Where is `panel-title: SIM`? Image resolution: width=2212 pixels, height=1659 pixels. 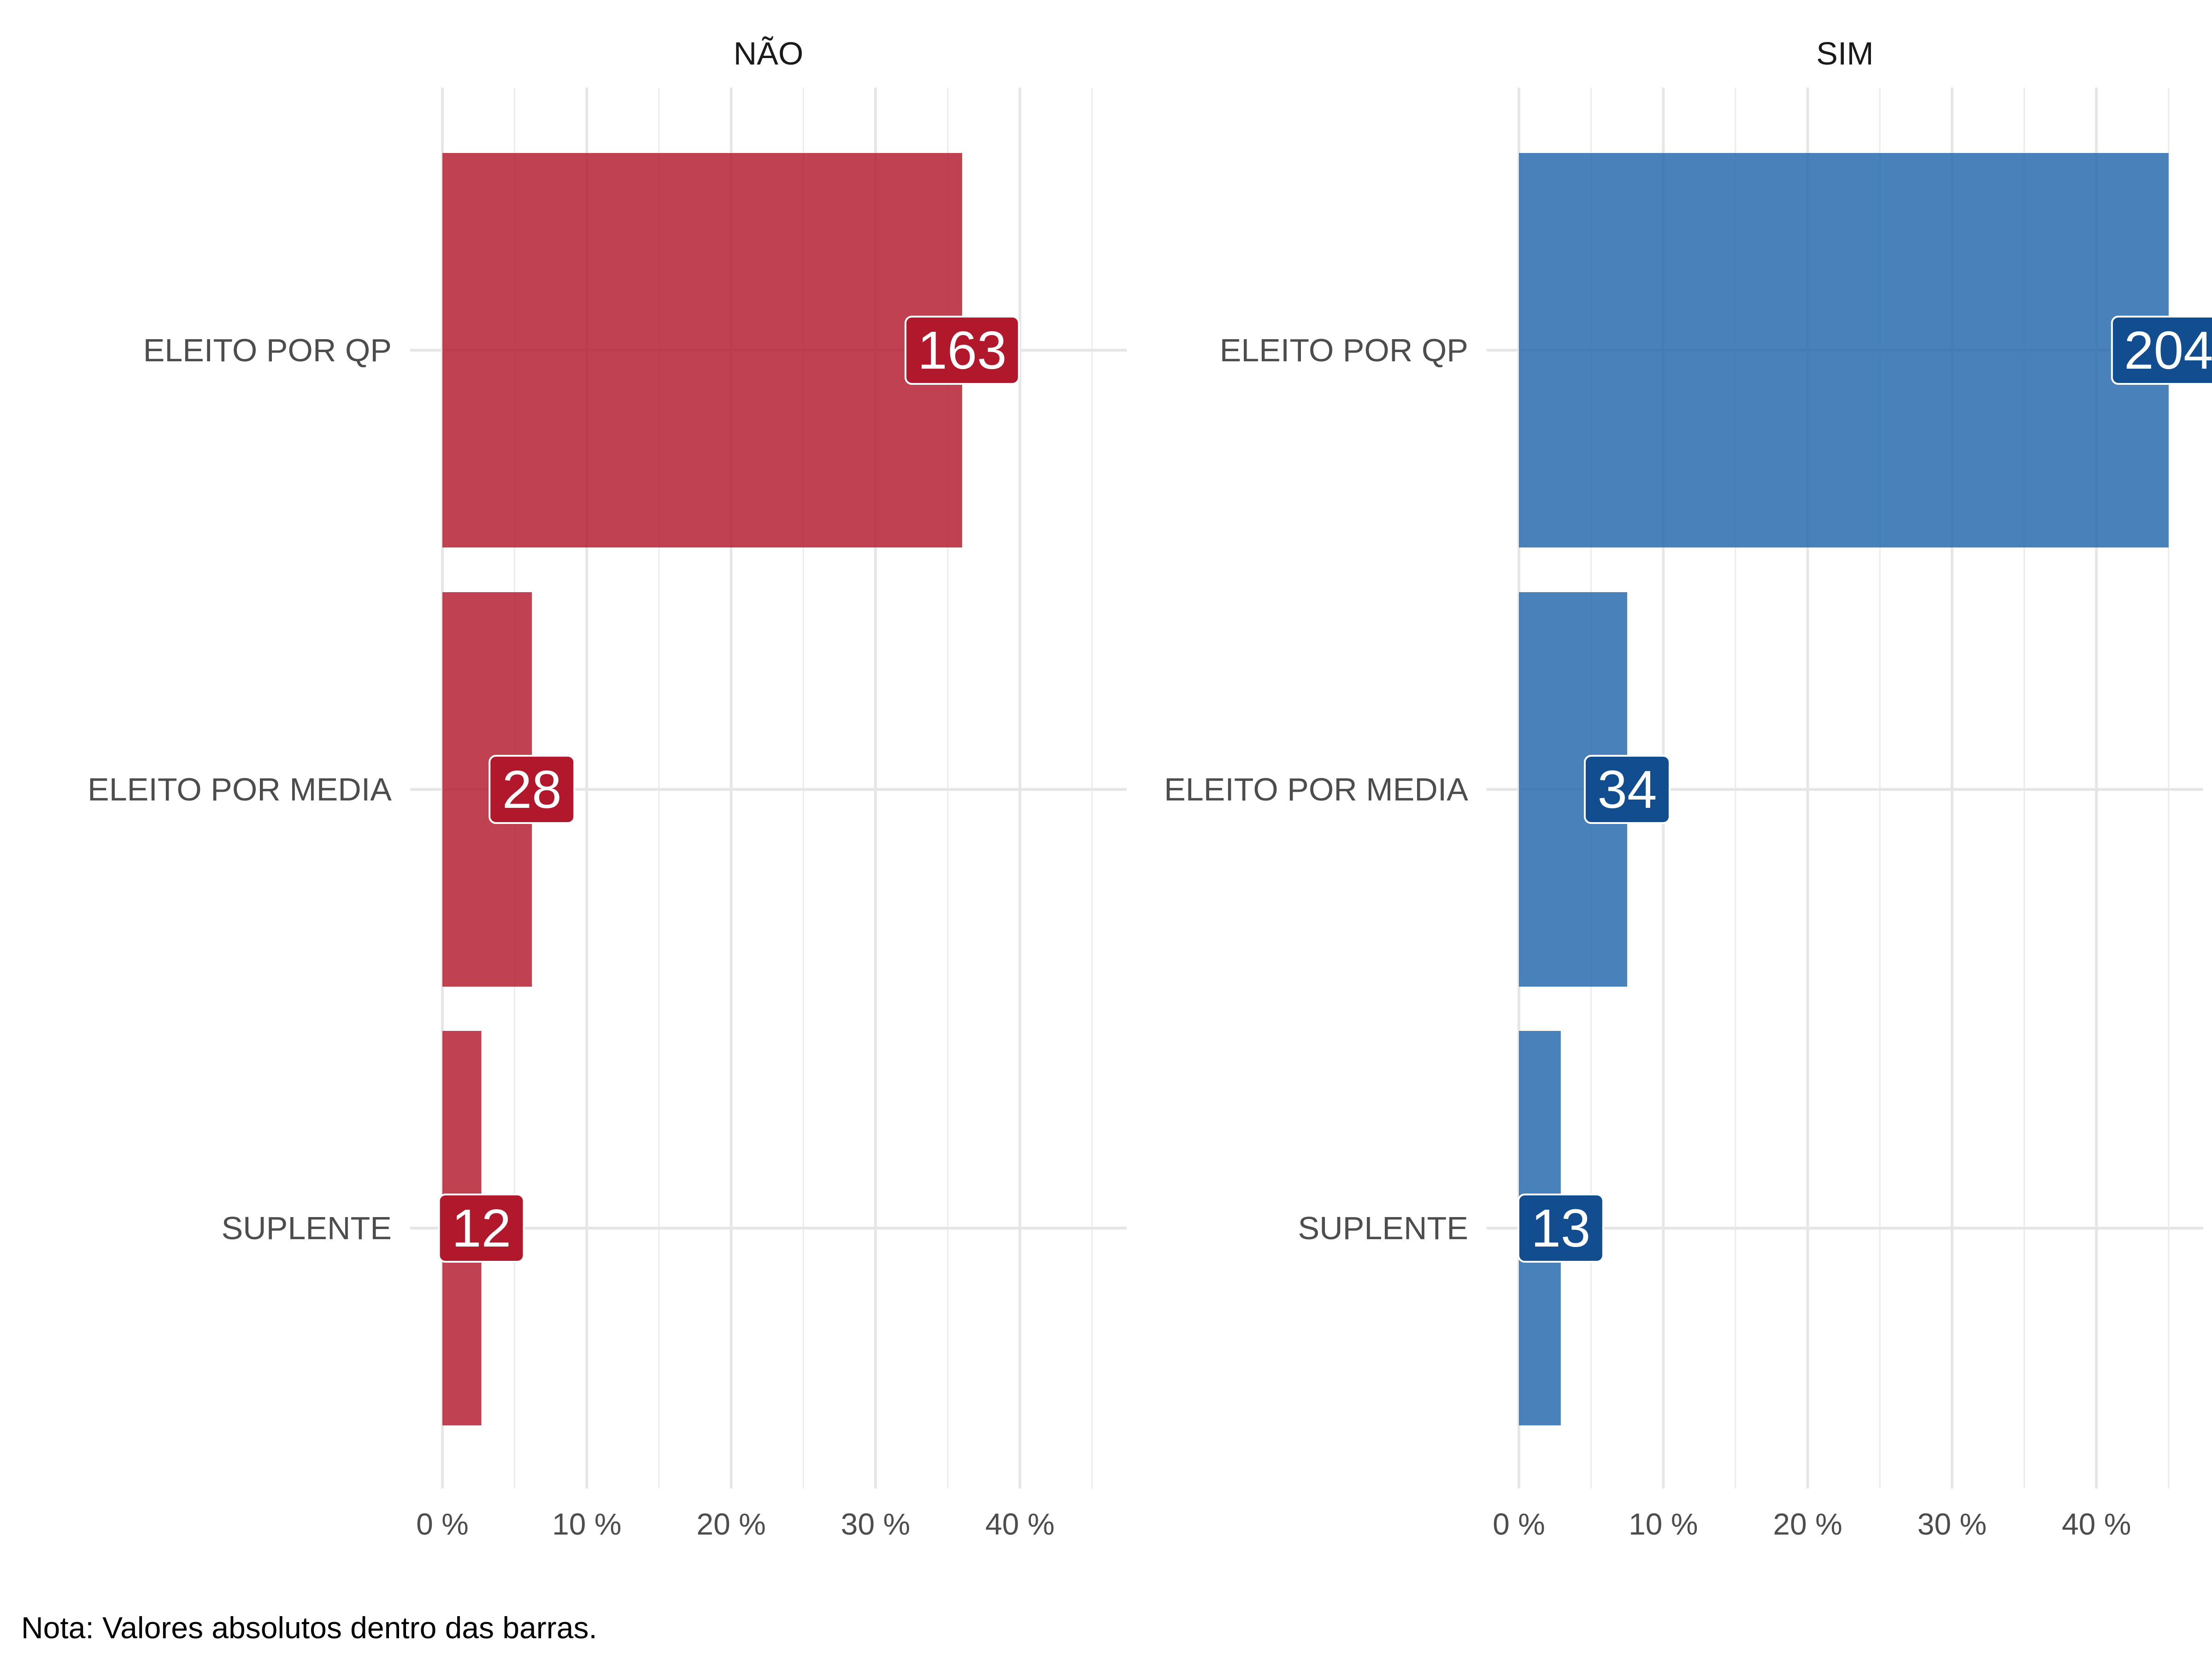
panel-title: SIM is located at coordinates (1844, 53).